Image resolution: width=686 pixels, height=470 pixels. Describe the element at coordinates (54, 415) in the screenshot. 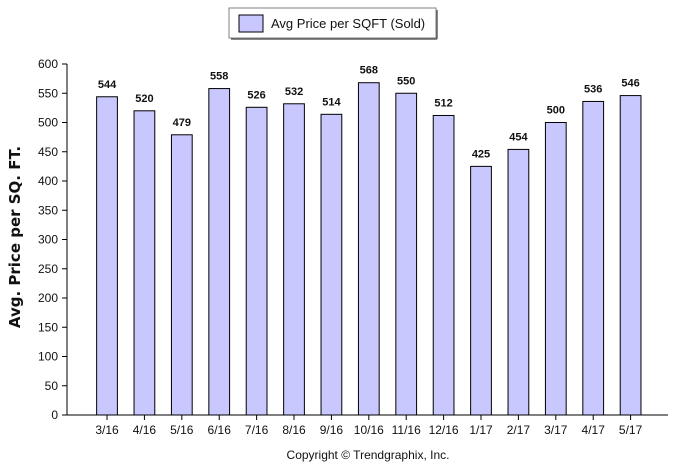

I see `y-tick-label: 0` at that location.